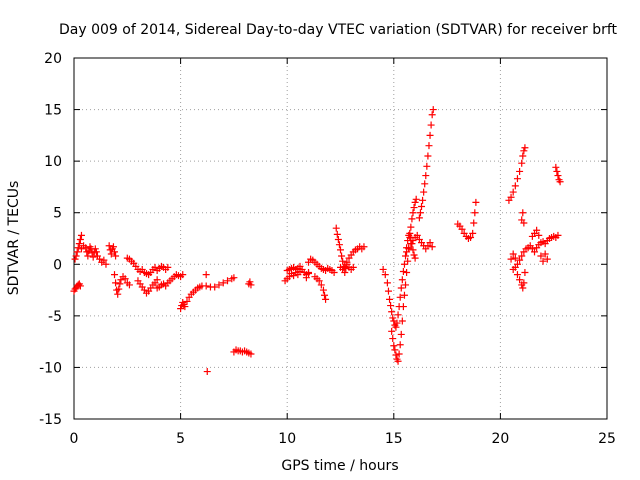  I want to click on x-tick-label: 15, so click(394, 439).